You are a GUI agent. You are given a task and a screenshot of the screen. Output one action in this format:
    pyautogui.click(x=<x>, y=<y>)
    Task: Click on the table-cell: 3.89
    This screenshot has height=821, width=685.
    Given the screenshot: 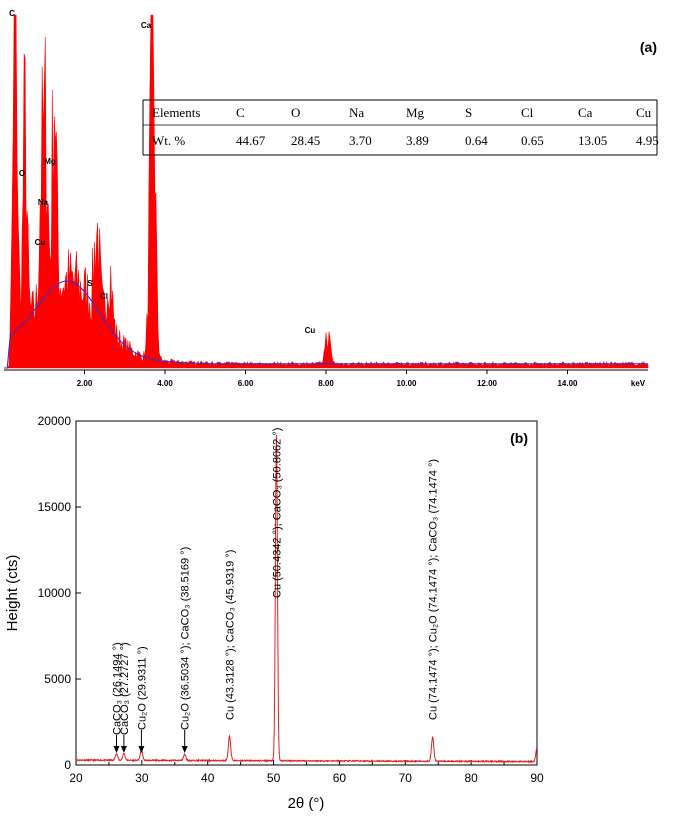 What is the action you would take?
    pyautogui.click(x=417, y=140)
    